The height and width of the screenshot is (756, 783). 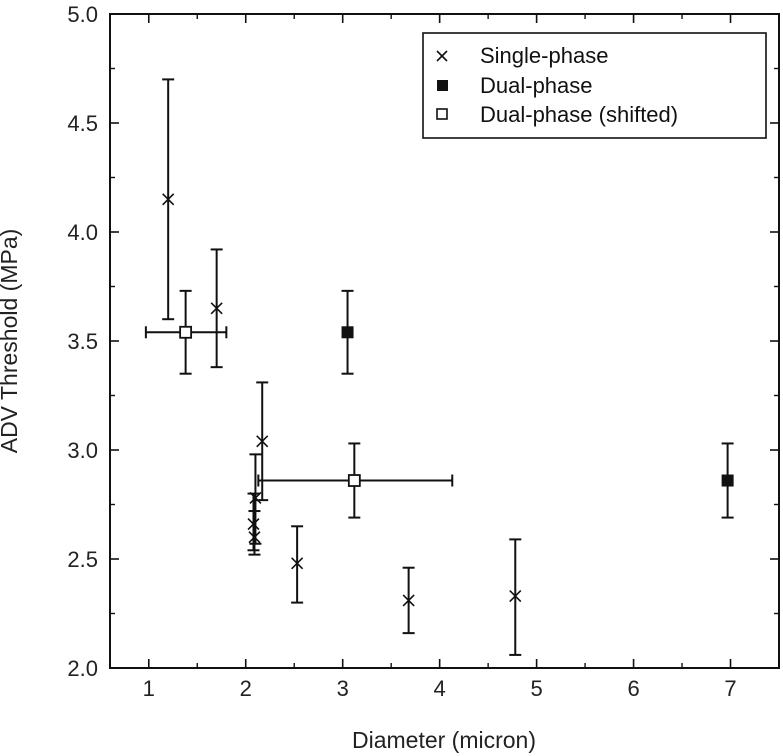 I want to click on legend-box, so click(x=594, y=85).